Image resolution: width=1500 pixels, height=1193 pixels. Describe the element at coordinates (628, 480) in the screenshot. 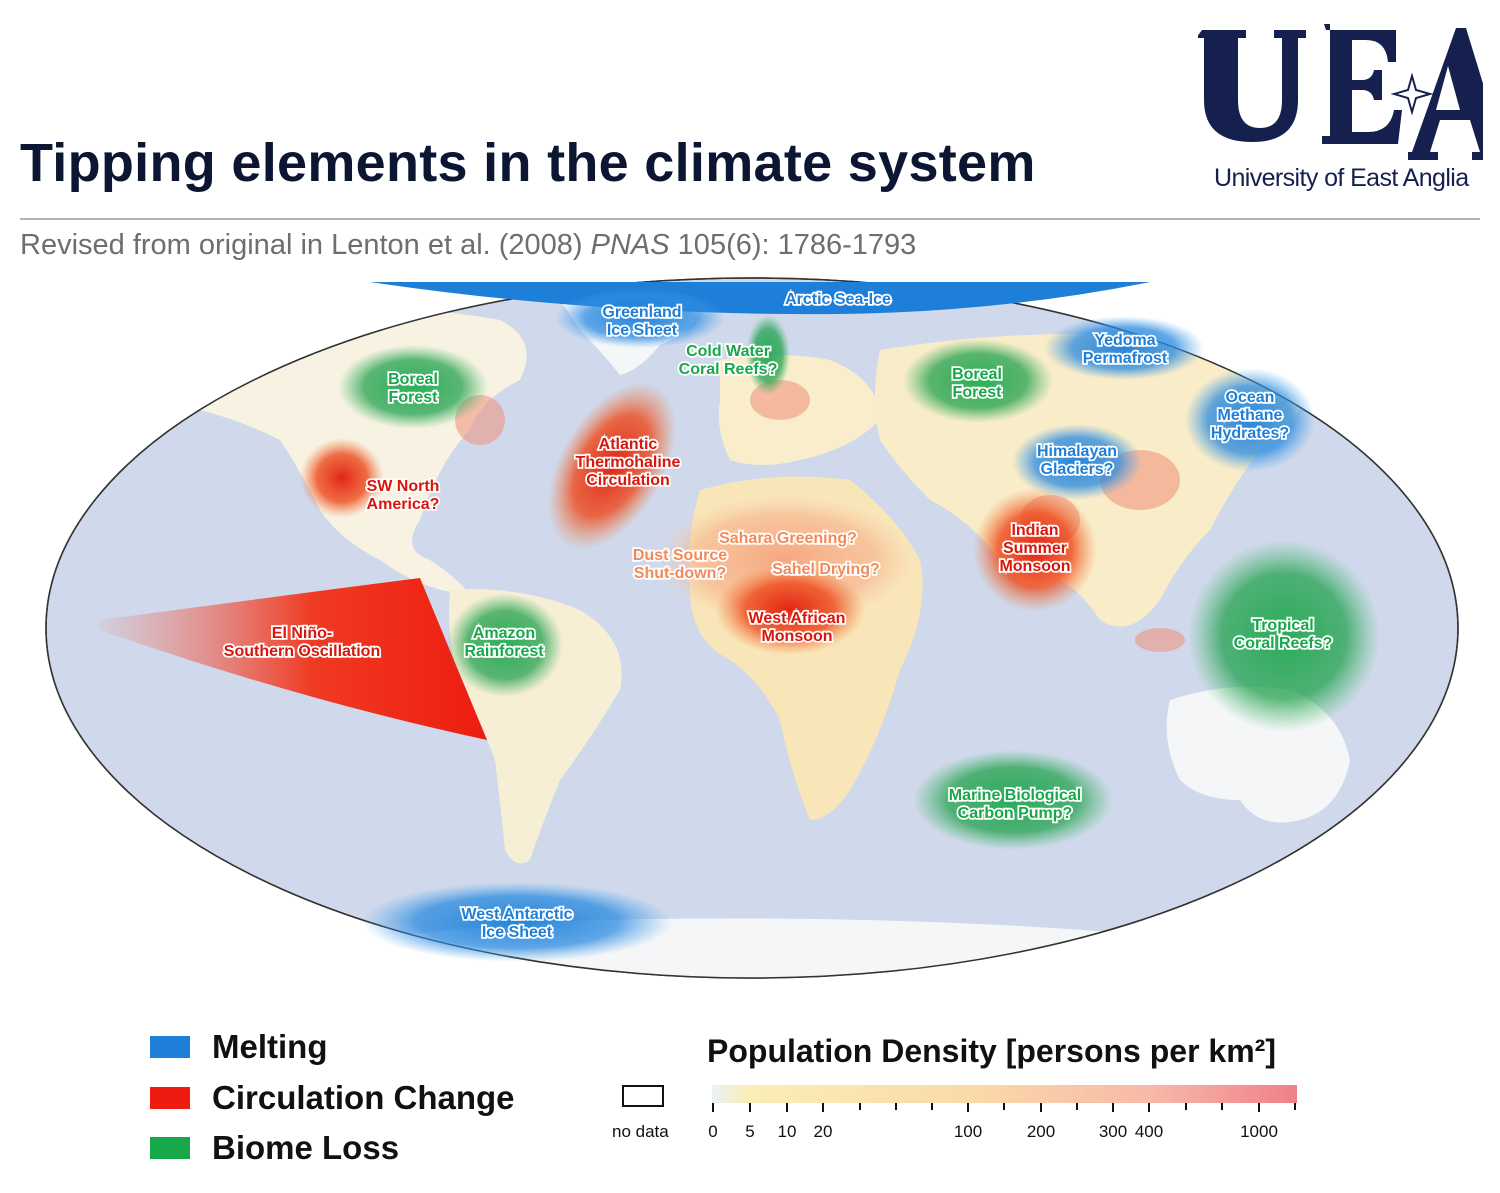

I see `label-line: Circulation` at that location.